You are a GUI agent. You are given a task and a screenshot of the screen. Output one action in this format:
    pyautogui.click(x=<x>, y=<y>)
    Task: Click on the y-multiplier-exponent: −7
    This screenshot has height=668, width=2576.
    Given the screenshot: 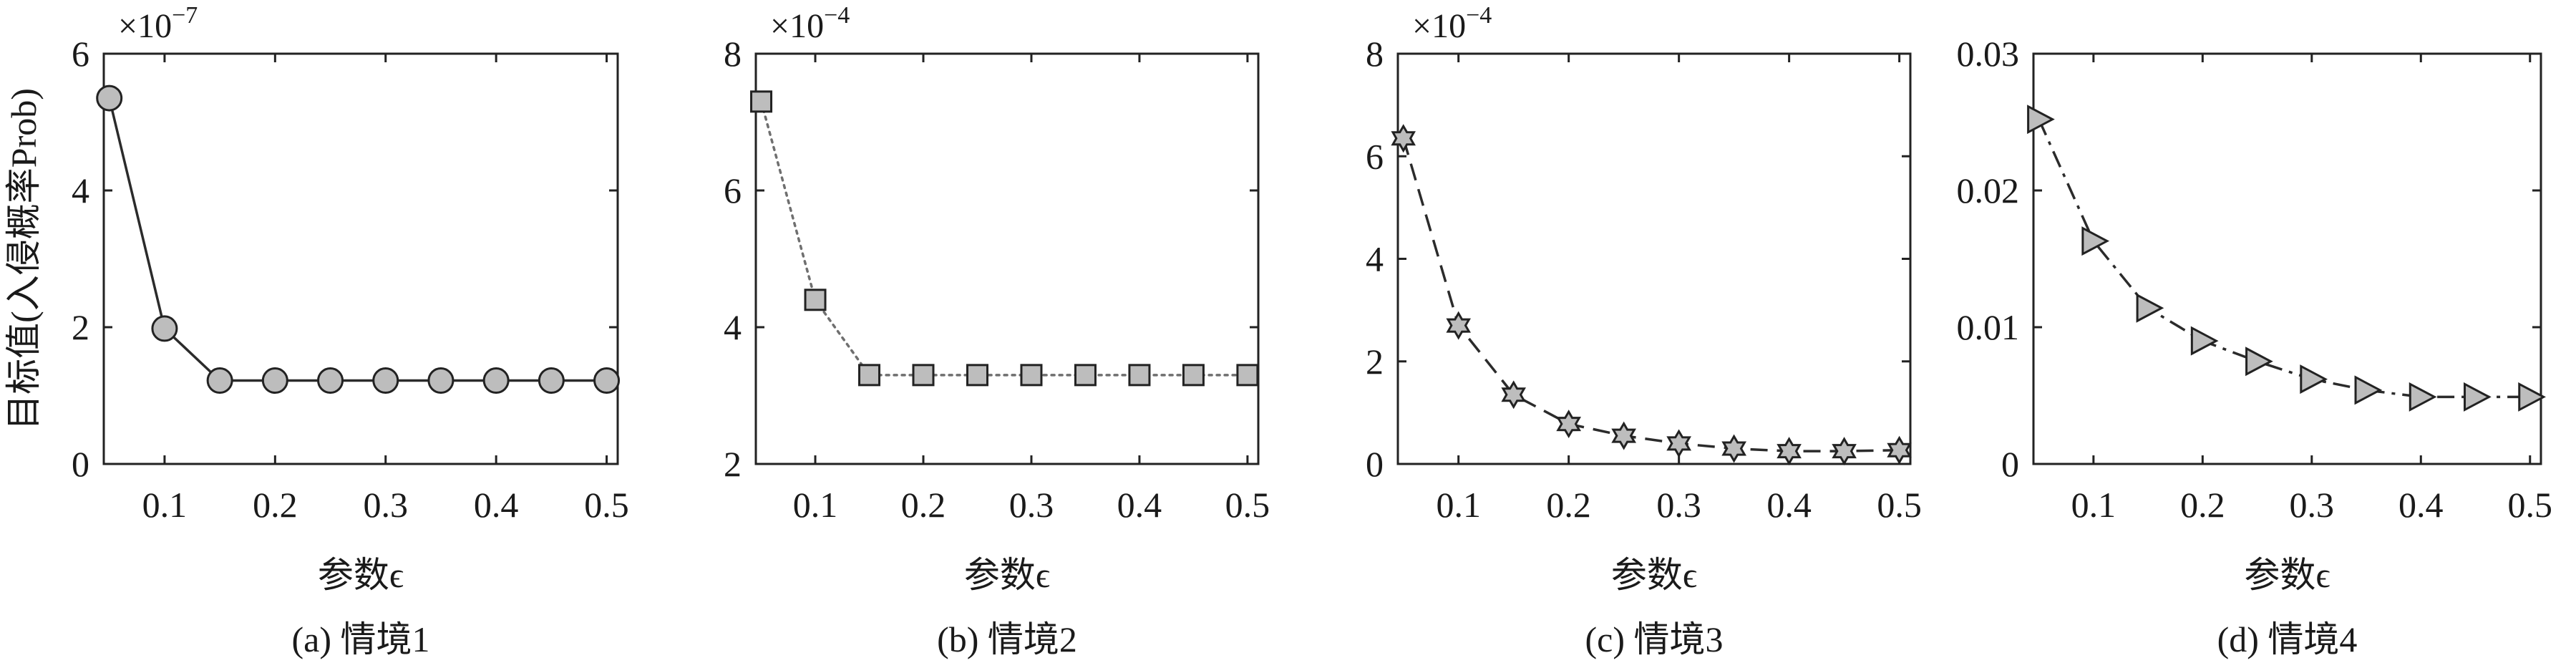 What is the action you would take?
    pyautogui.click(x=185, y=15)
    